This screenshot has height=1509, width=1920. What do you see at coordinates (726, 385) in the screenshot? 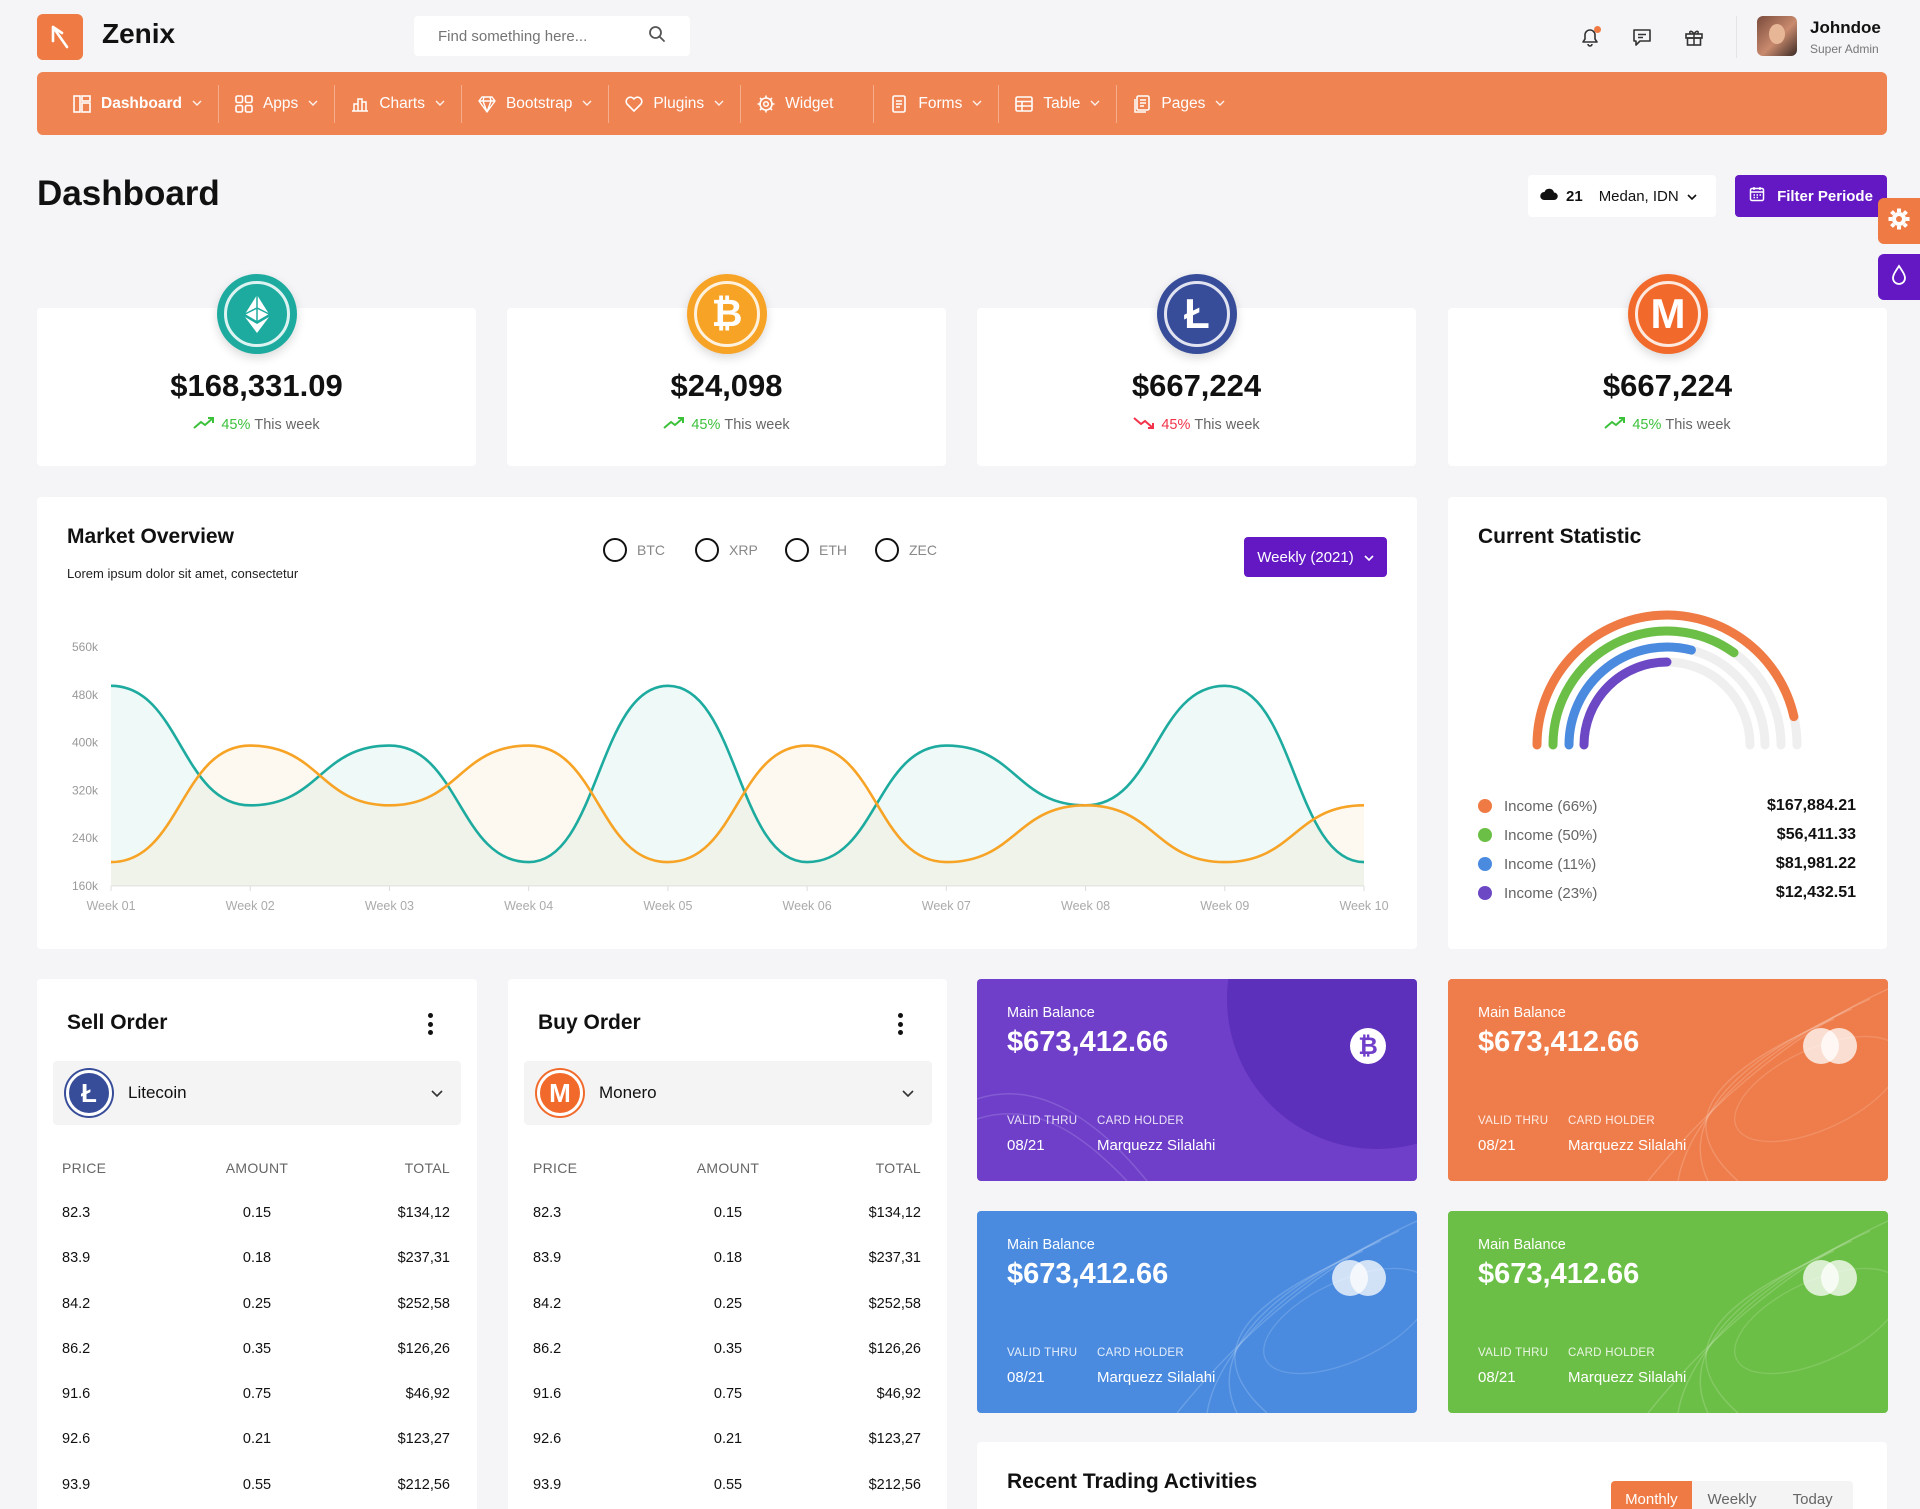
I see `coin-value: $24,098` at bounding box center [726, 385].